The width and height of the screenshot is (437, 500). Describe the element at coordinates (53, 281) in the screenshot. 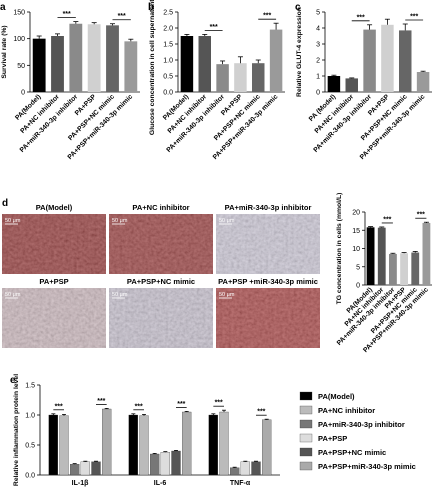

I see `image-label: PA+PSP` at that location.